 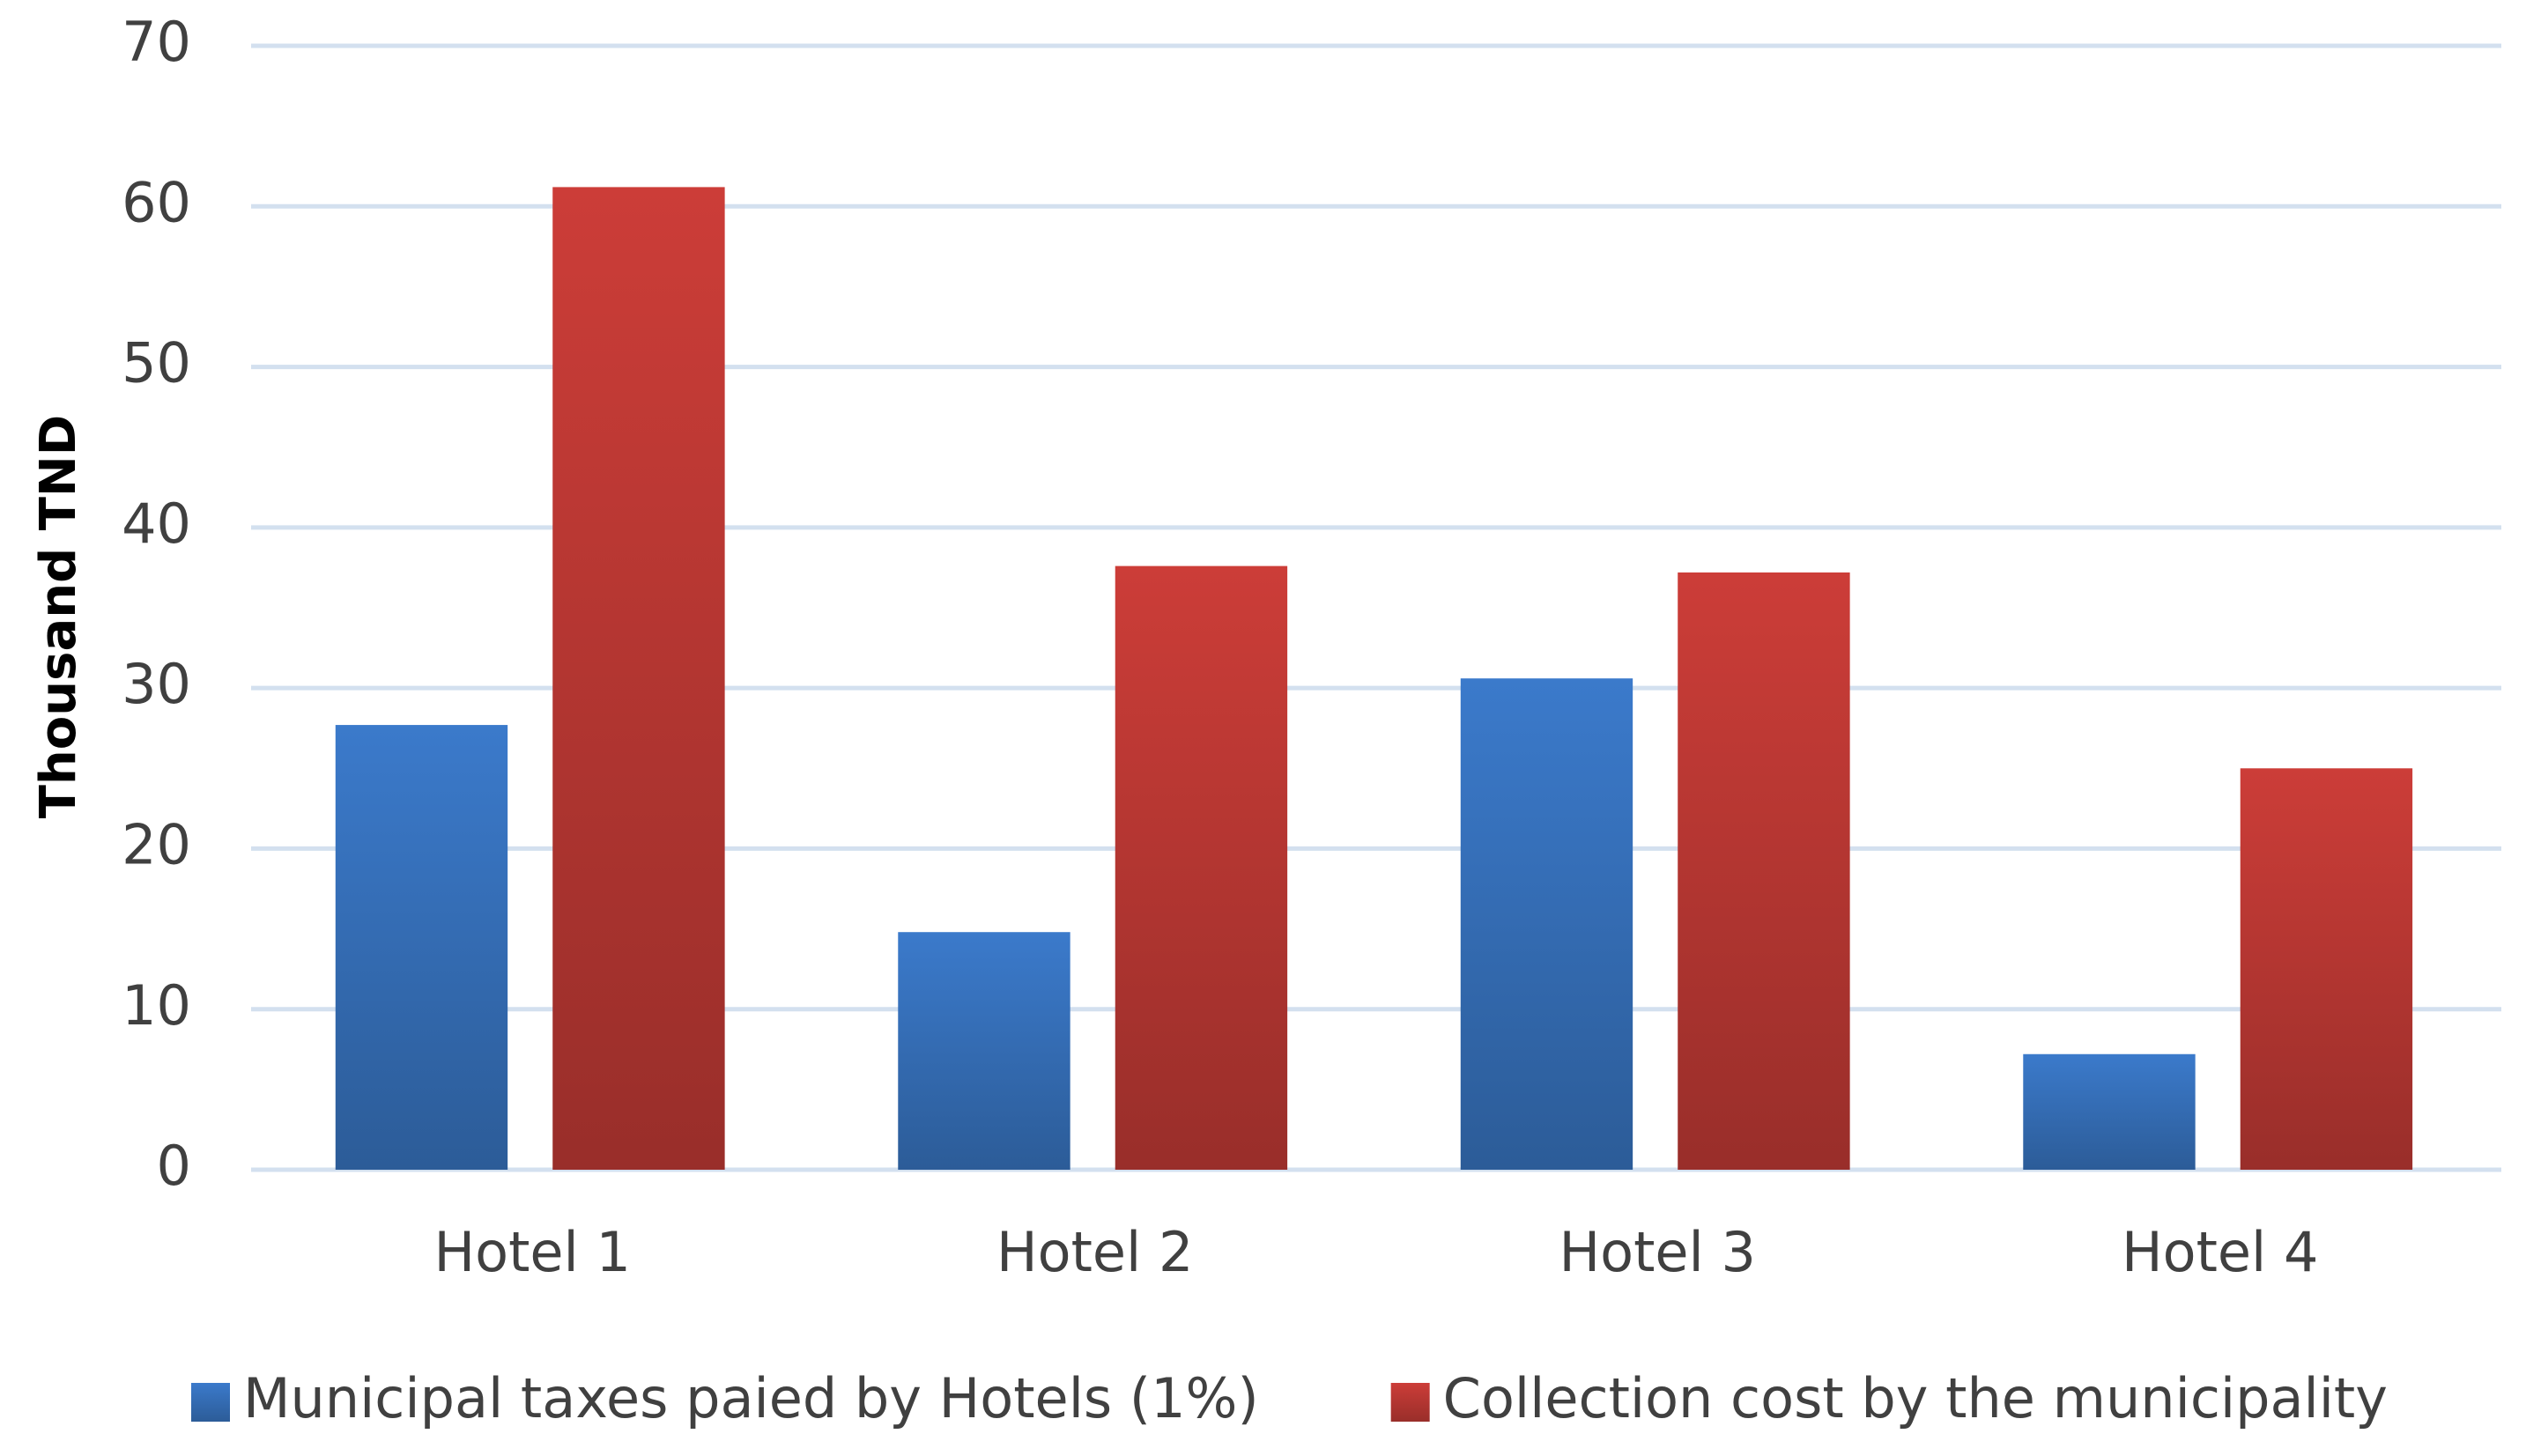 What do you see at coordinates (1916, 1398) in the screenshot?
I see `legend-label: Collection cost by the municipality` at bounding box center [1916, 1398].